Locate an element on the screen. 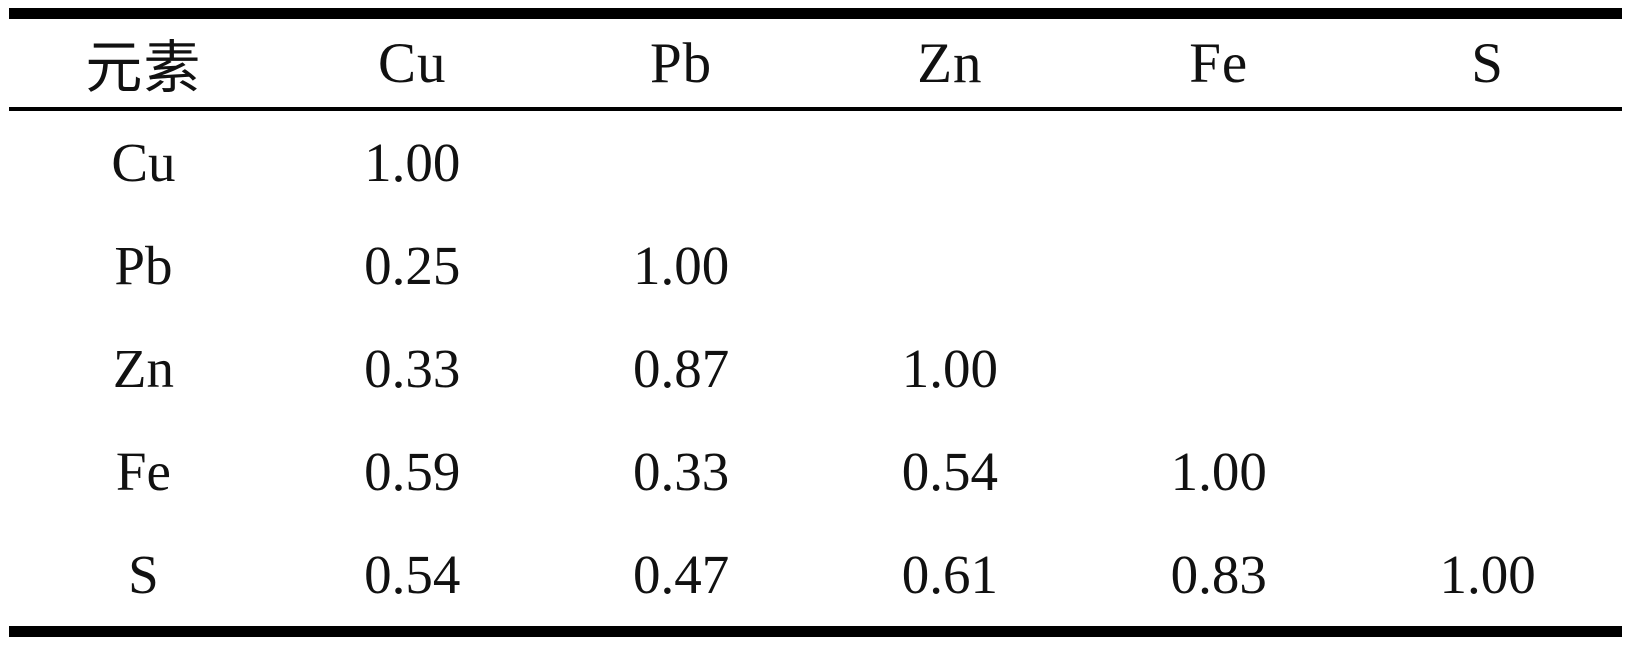 Image resolution: width=1631 pixels, height=652 pixels. cell-value: 0.61 is located at coordinates (950, 574).